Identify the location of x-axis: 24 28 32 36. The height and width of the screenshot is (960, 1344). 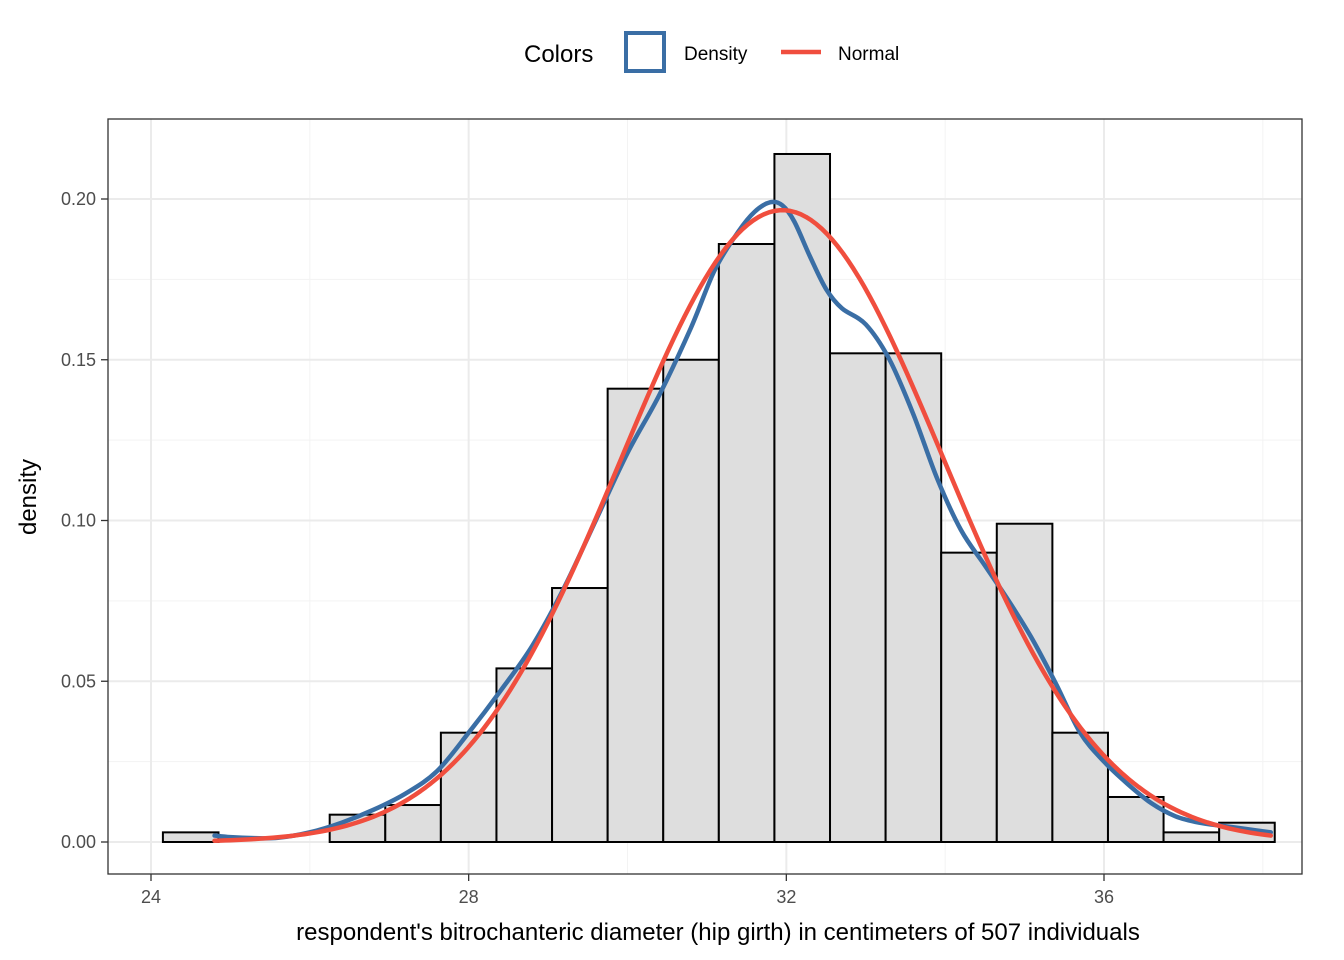
(627, 890).